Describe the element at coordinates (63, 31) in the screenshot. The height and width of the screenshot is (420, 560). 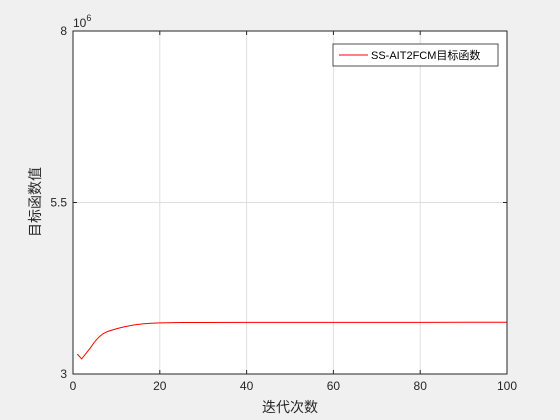
I see `y-tick-label: 8` at that location.